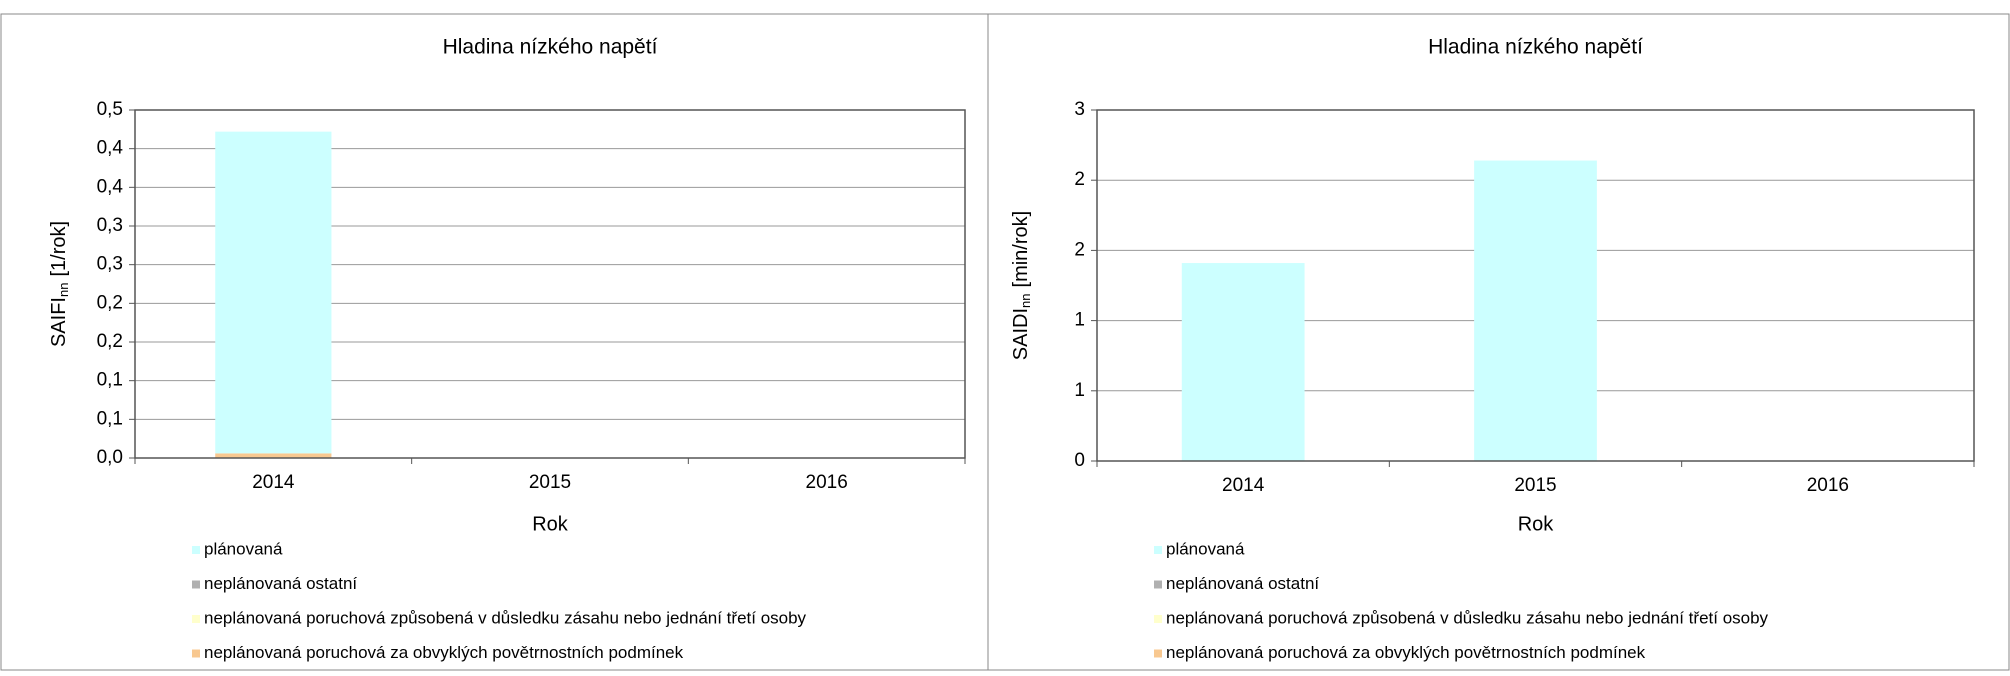 The height and width of the screenshot is (676, 2010). Describe the element at coordinates (1079, 109) in the screenshot. I see `y-tick-label: 3` at that location.